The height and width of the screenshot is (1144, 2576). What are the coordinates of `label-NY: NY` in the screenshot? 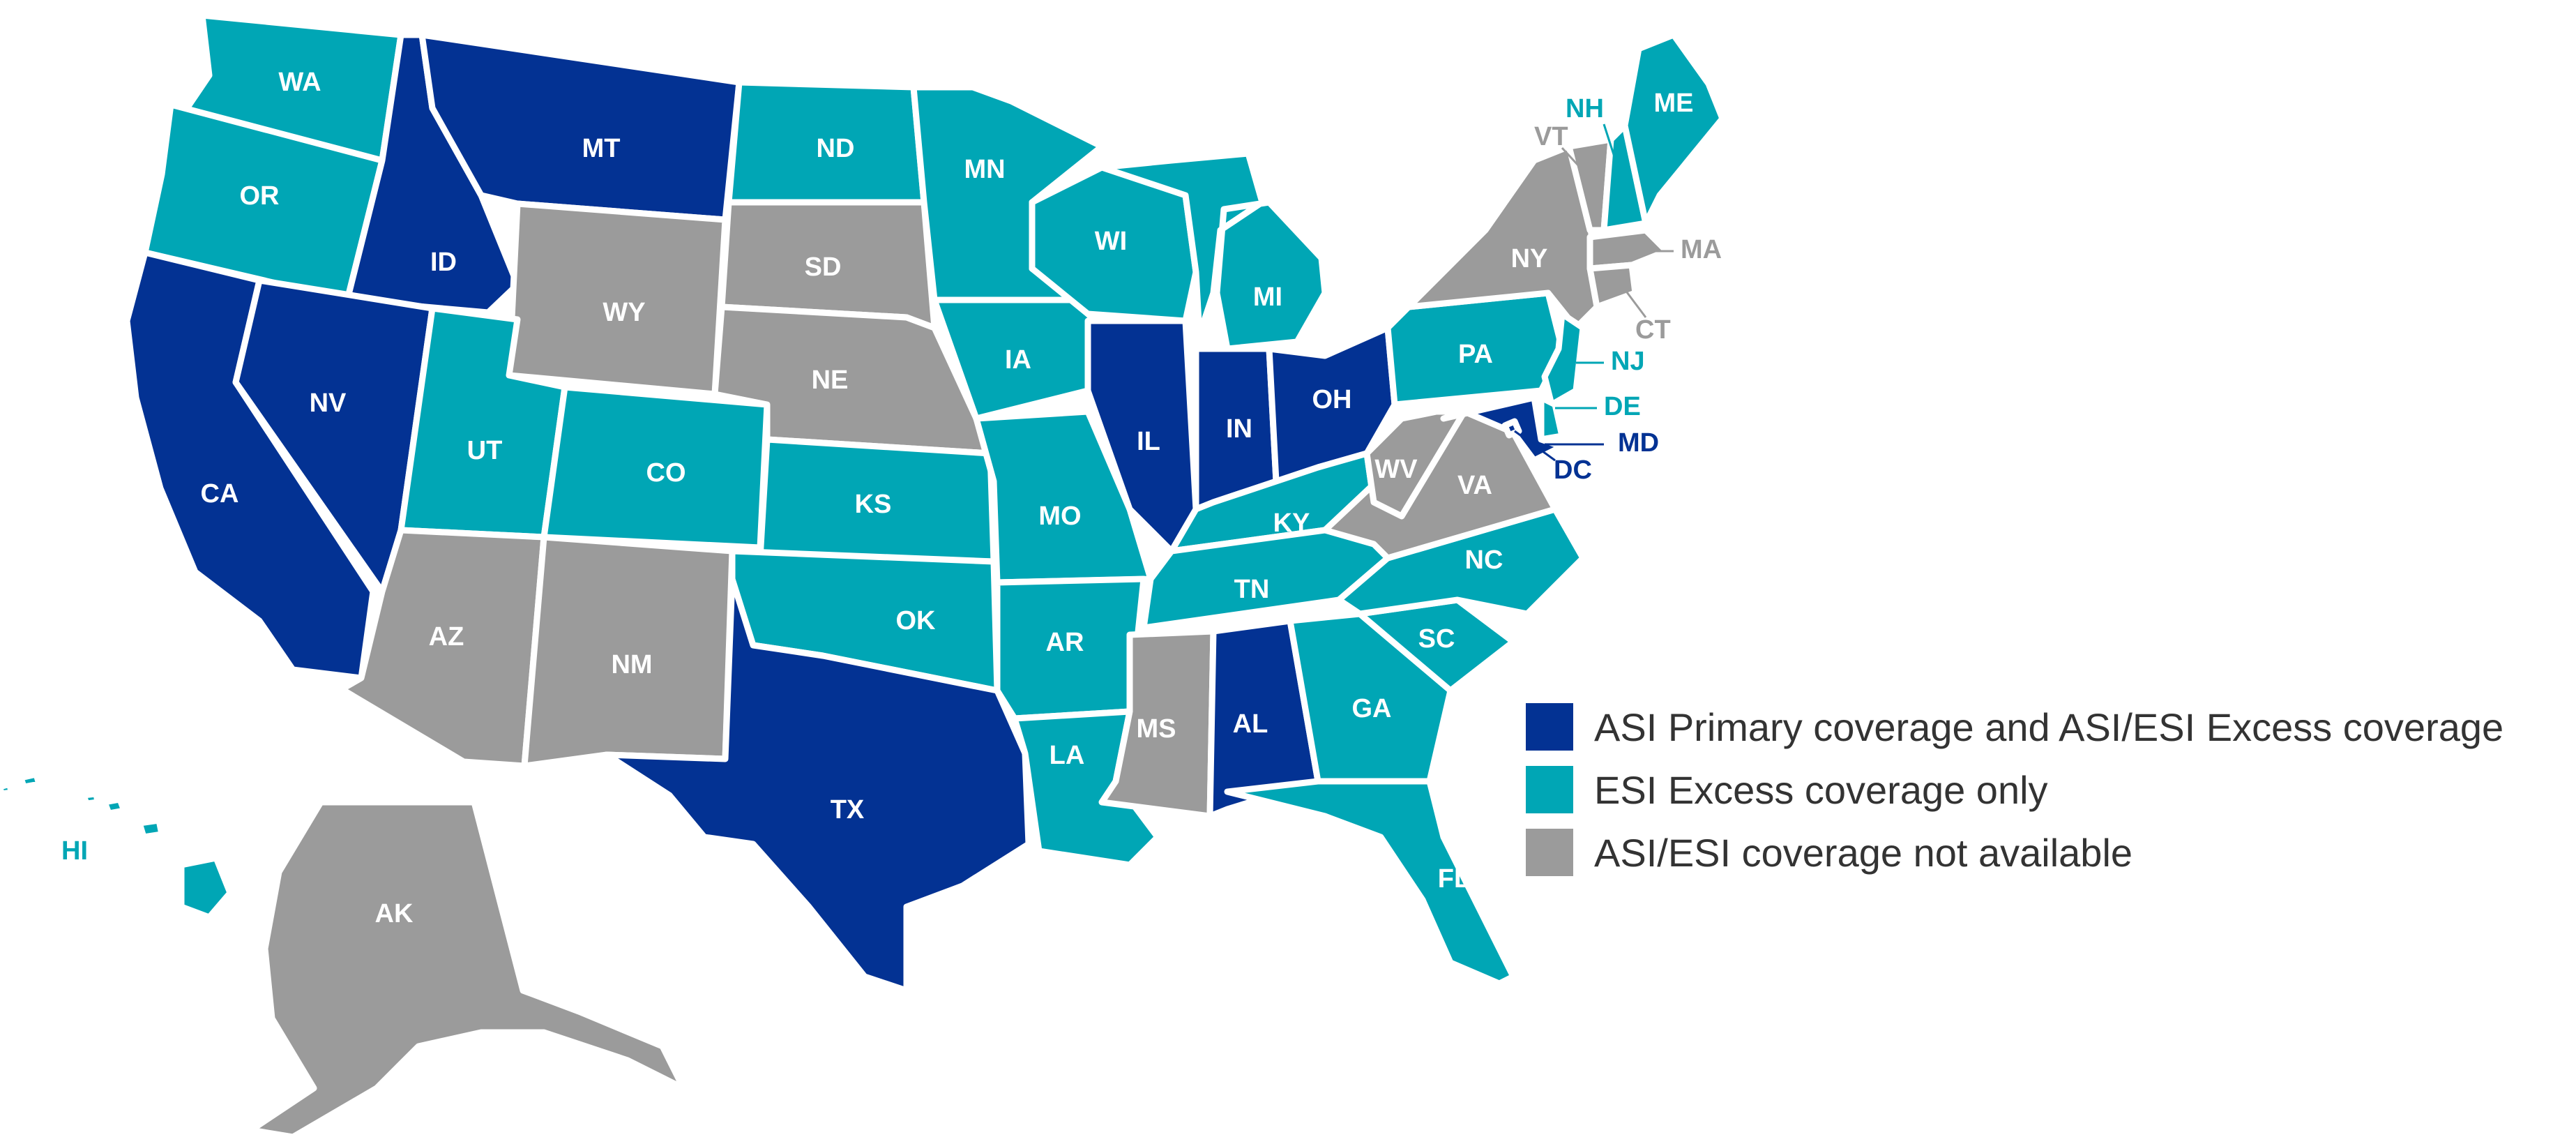 It's located at (1529, 258).